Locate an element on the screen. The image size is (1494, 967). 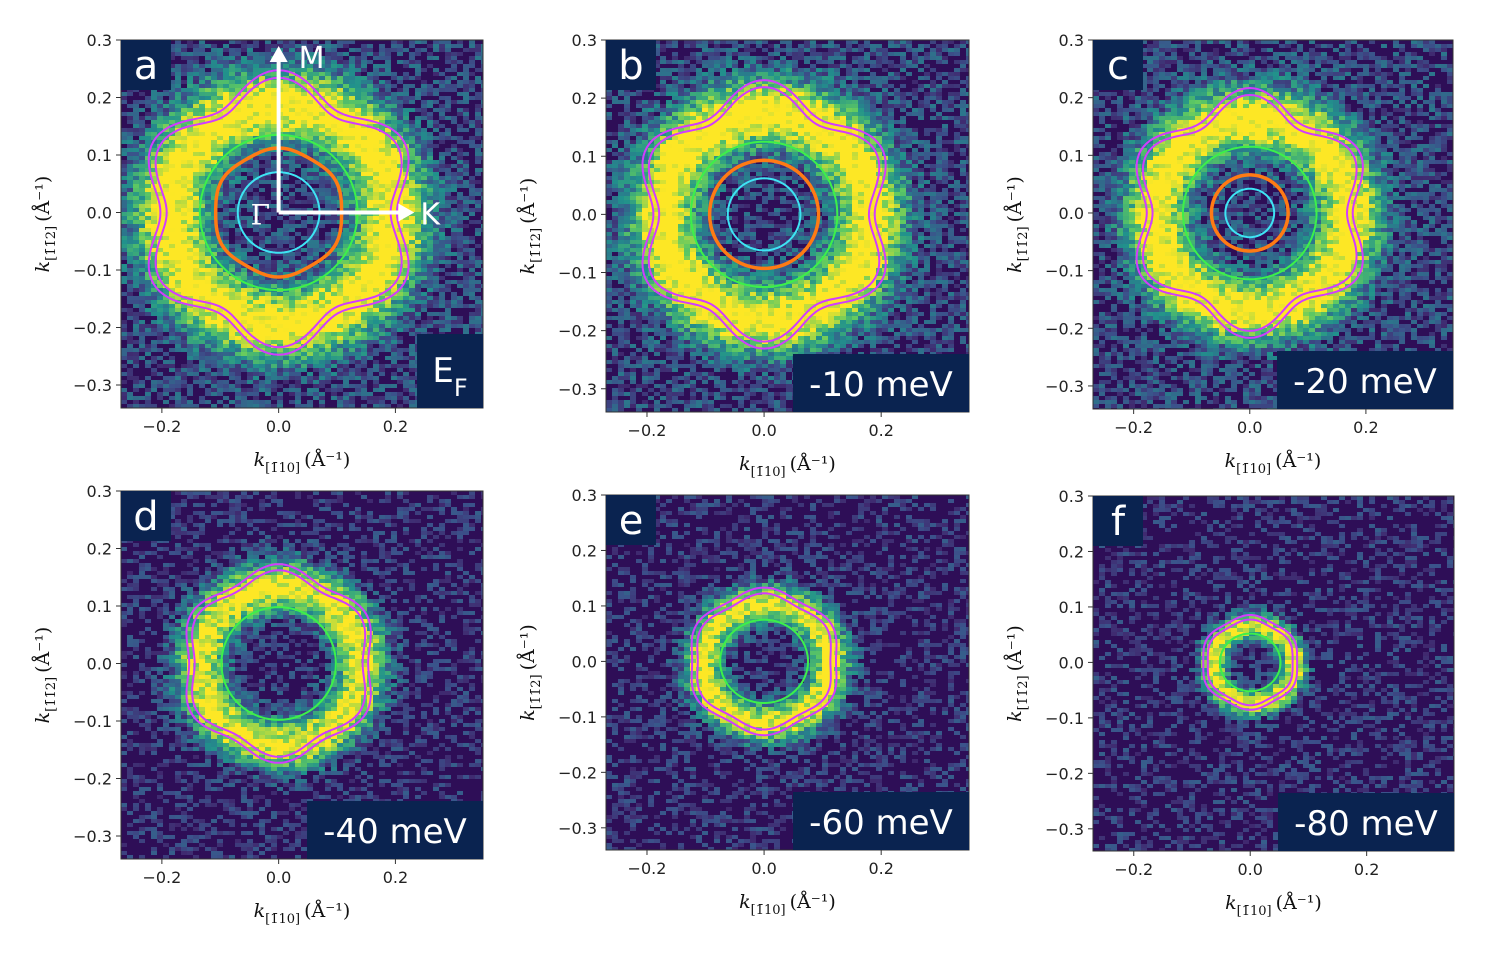
energy-label-main: -40 meV is located at coordinates (395, 832).